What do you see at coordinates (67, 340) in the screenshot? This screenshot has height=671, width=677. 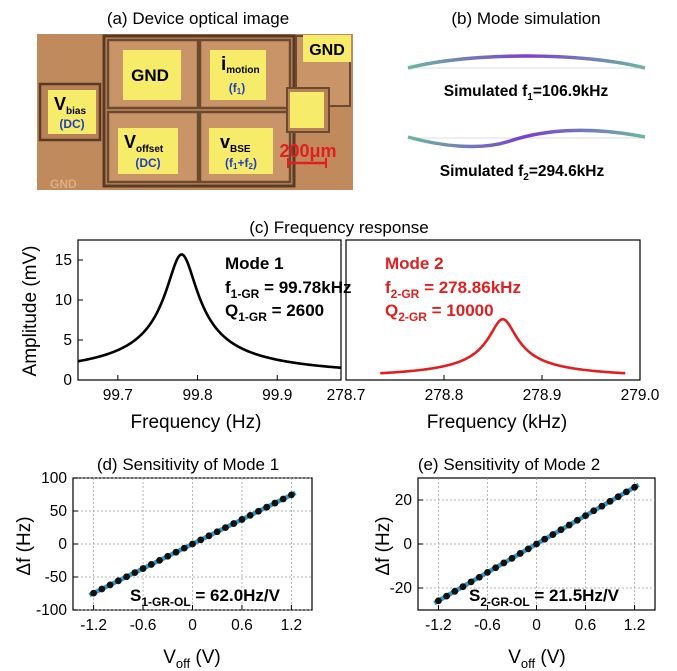 I see `c-left-ytick-label: 5` at bounding box center [67, 340].